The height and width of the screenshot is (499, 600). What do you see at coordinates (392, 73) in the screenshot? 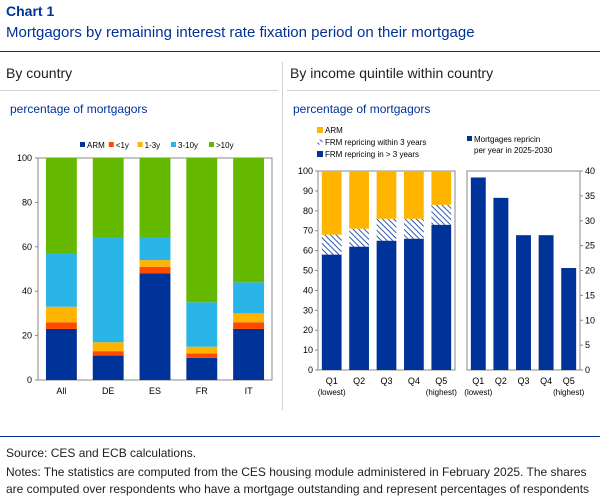
I see `panel-title-by-income: By income quintile within country` at bounding box center [392, 73].